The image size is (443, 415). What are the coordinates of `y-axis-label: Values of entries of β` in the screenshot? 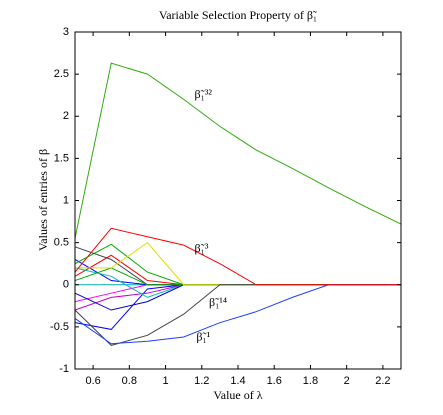 It's located at (43, 200).